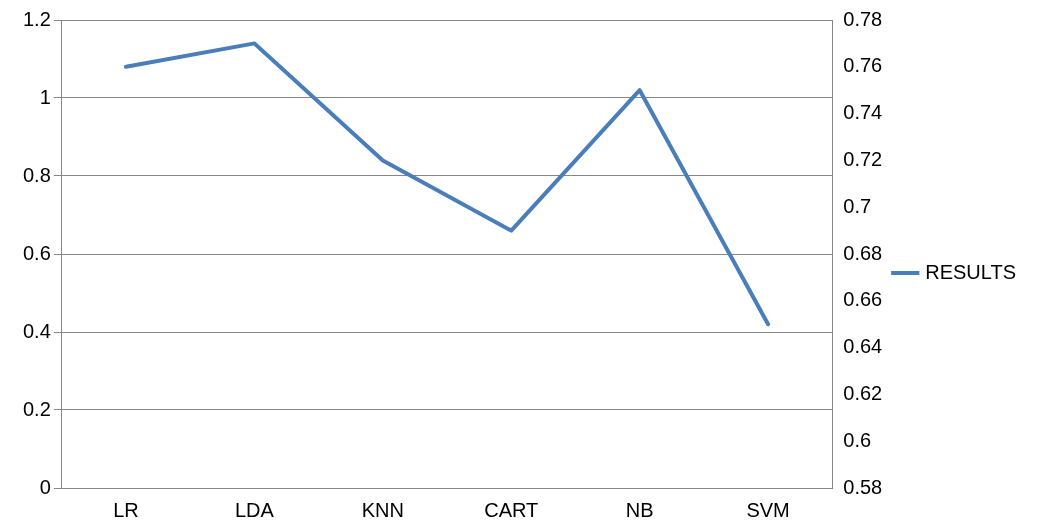 The width and height of the screenshot is (1046, 532). What do you see at coordinates (36, 174) in the screenshot?
I see `y-tick-label: 0.8` at bounding box center [36, 174].